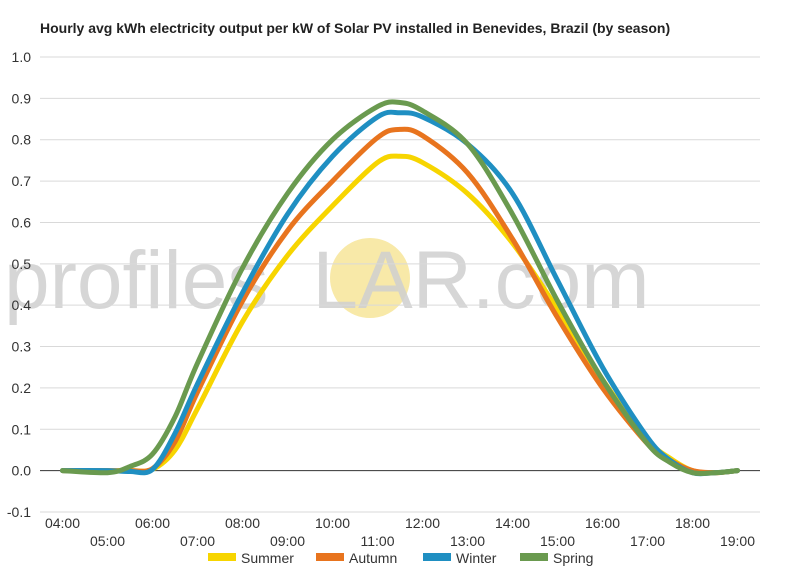  What do you see at coordinates (437, 557) in the screenshot?
I see `legend-swatch-winter` at bounding box center [437, 557].